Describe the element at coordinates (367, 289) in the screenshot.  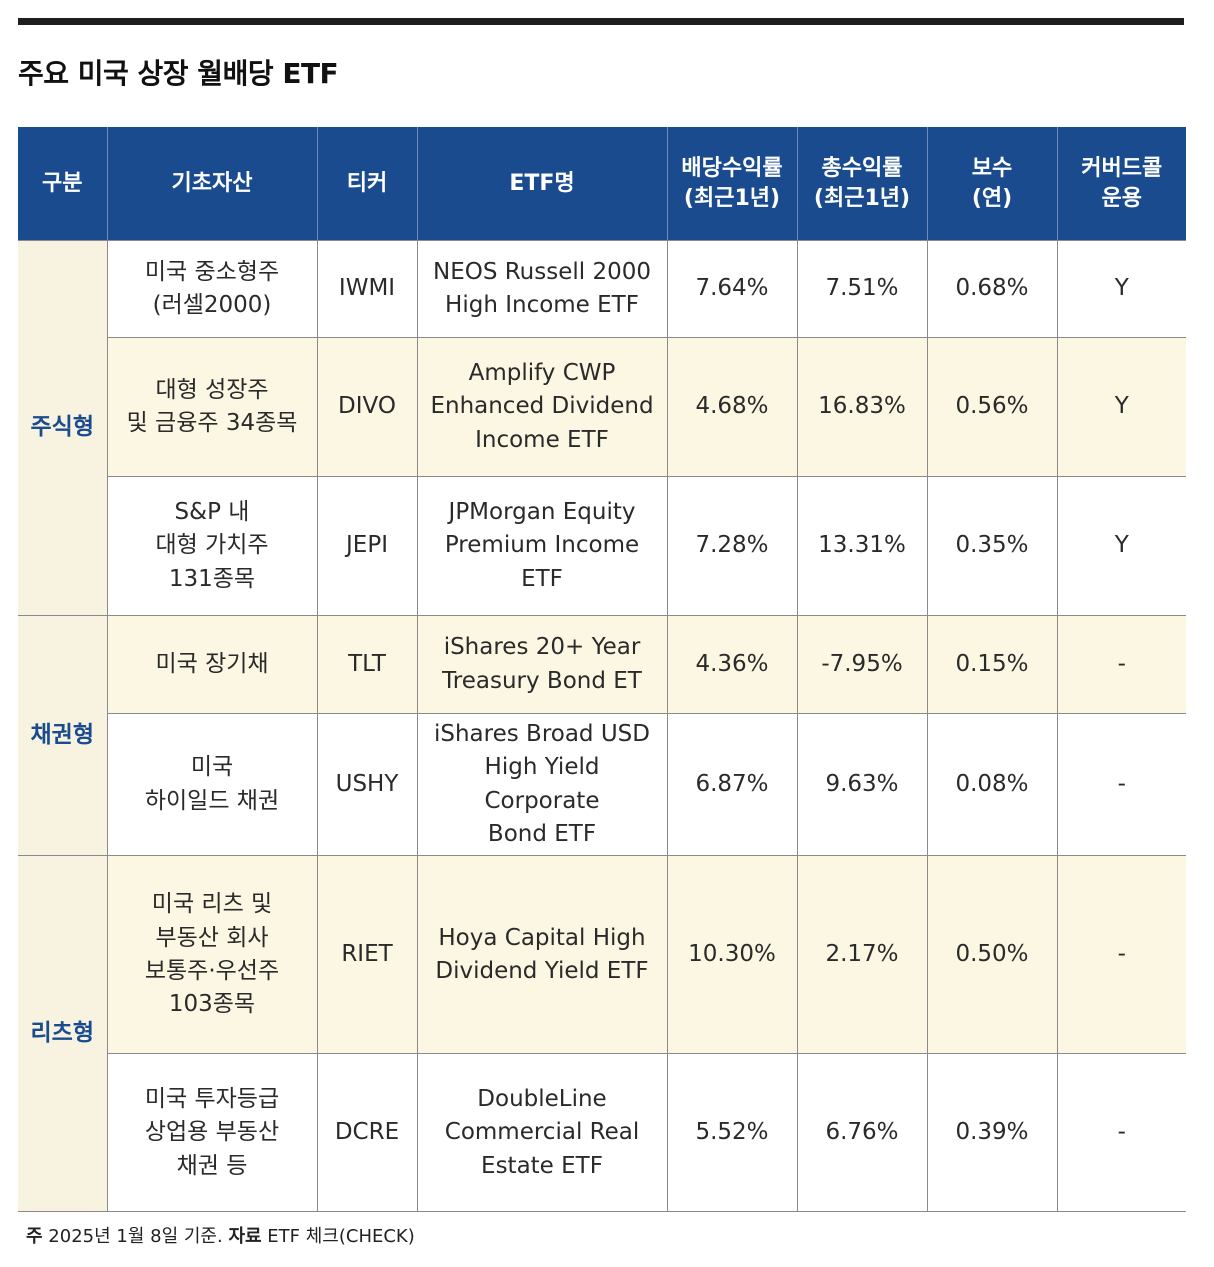
I see `cell-ticker: IWMI` at that location.